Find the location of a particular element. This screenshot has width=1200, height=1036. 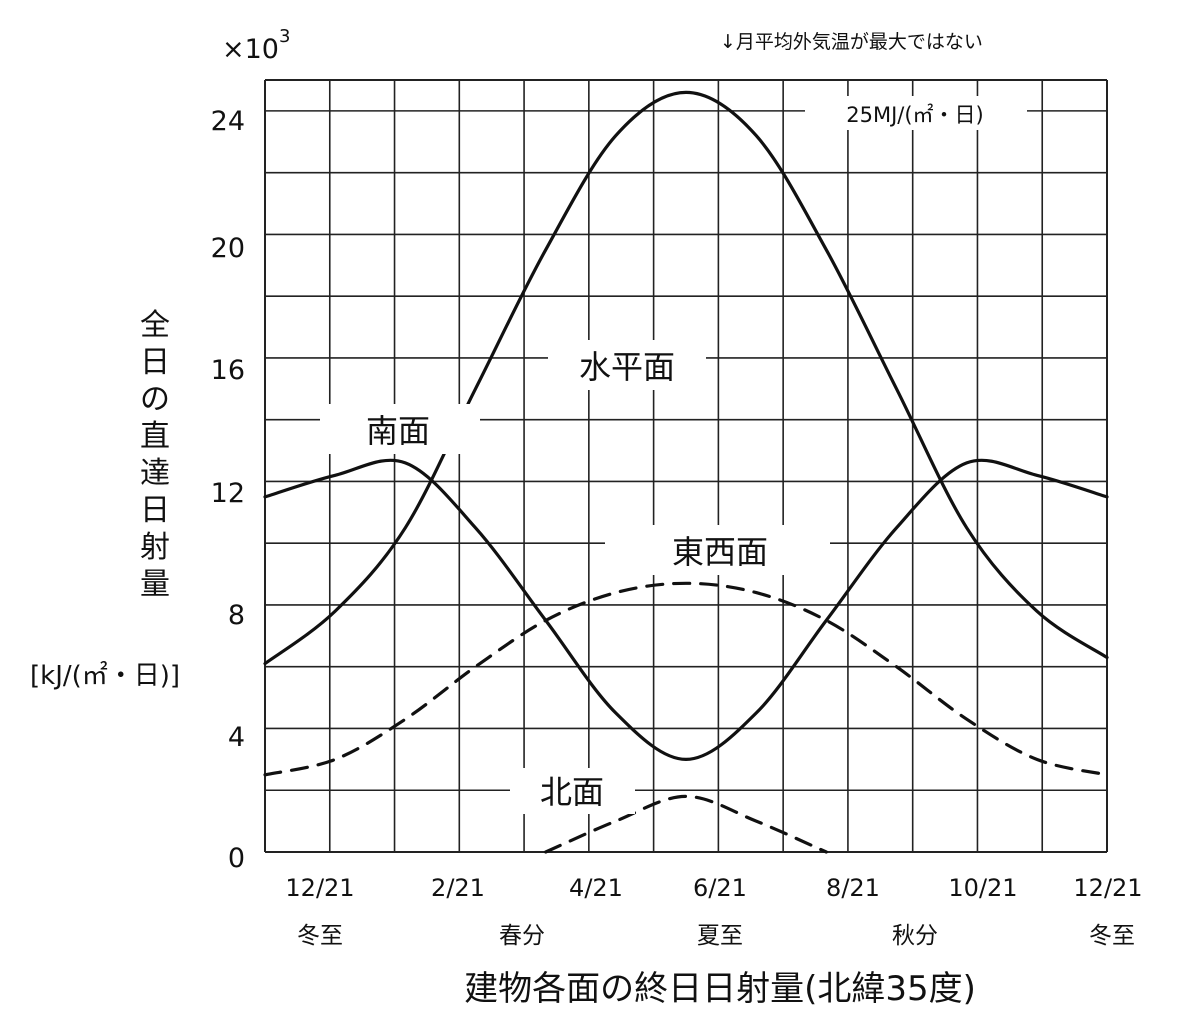

y-axis-label-char: 射 is located at coordinates (155, 547).